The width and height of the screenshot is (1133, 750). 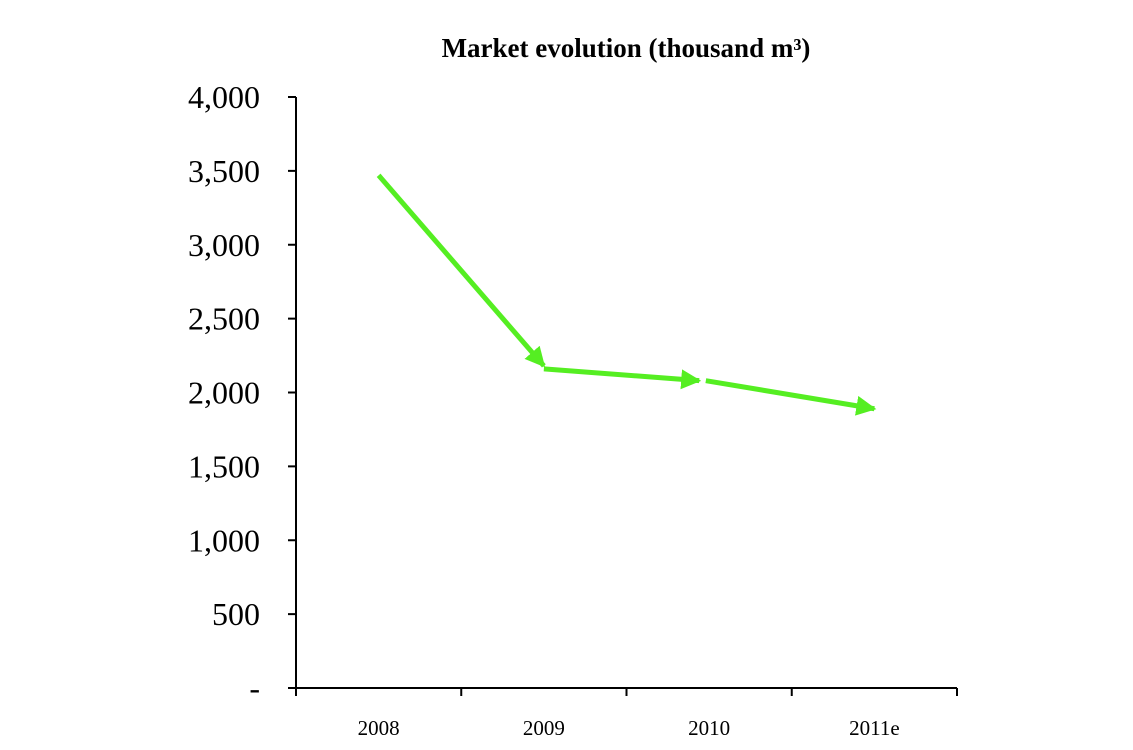 I want to click on y-tick-label: 3,000, so click(x=224, y=245).